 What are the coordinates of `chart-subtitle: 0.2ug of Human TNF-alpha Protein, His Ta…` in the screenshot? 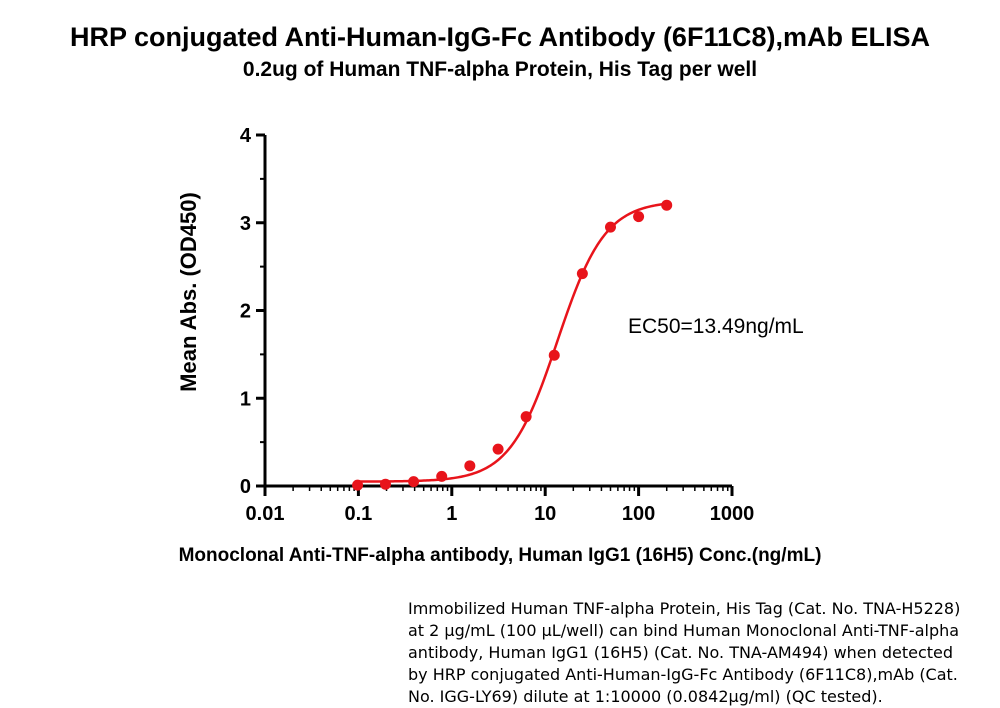 It's located at (500, 69).